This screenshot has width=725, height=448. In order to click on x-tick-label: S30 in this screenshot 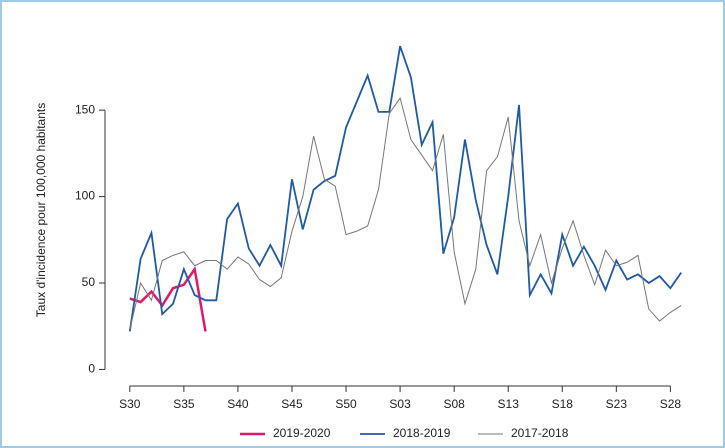, I will do `click(130, 404)`.